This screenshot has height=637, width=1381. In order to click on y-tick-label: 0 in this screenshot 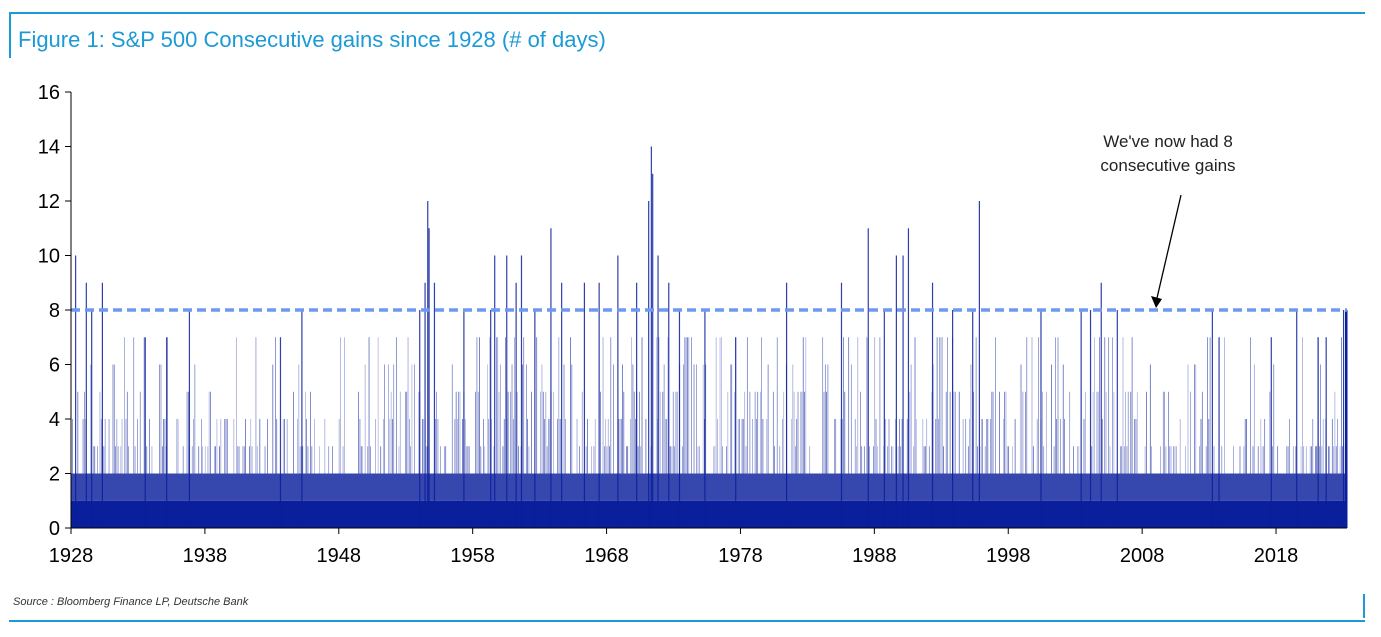, I will do `click(54, 529)`.